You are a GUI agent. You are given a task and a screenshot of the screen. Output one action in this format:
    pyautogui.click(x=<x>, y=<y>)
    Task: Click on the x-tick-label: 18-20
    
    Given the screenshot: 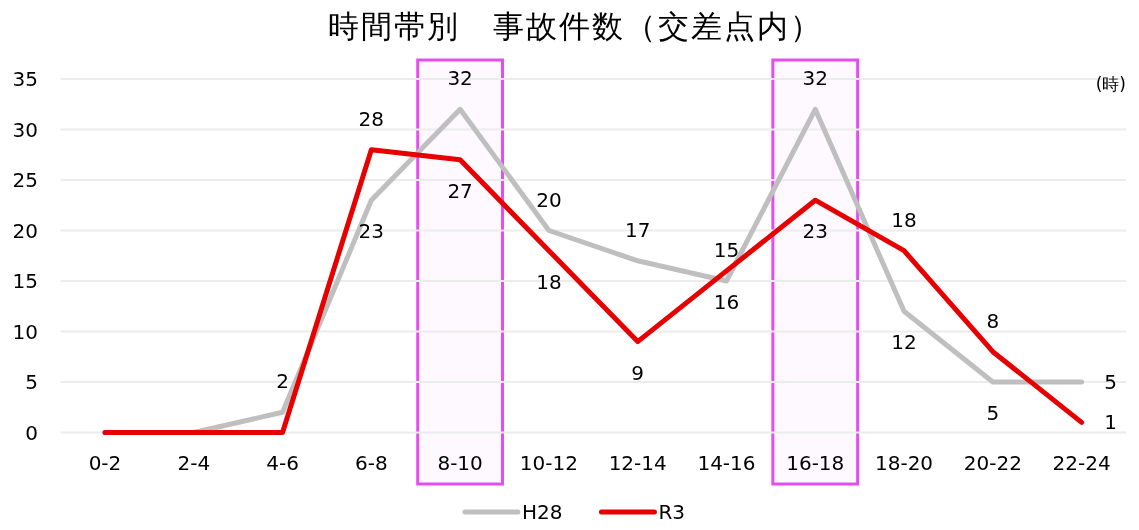 What is the action you would take?
    pyautogui.click(x=904, y=463)
    